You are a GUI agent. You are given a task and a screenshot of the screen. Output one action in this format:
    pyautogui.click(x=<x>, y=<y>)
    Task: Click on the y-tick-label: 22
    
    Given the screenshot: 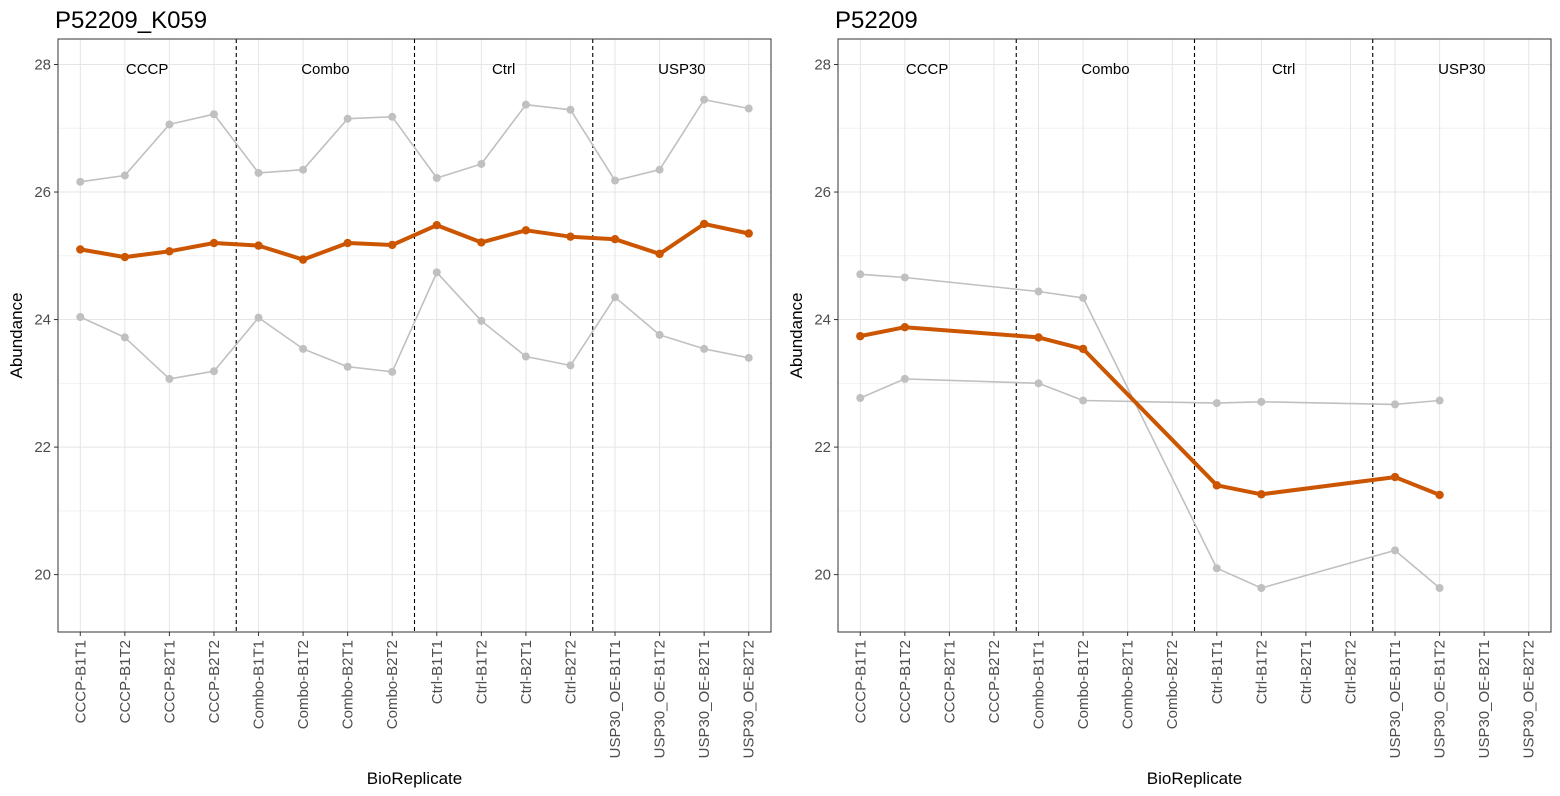 What is the action you would take?
    pyautogui.click(x=42, y=447)
    